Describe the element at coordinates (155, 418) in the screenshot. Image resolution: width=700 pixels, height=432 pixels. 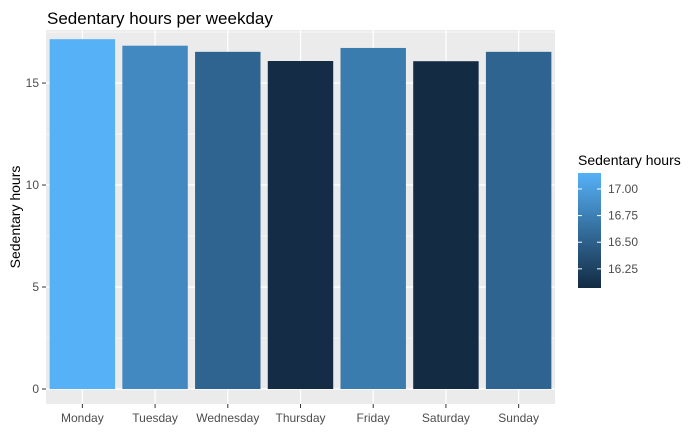
I see `x-tick-label: Tuesday` at that location.